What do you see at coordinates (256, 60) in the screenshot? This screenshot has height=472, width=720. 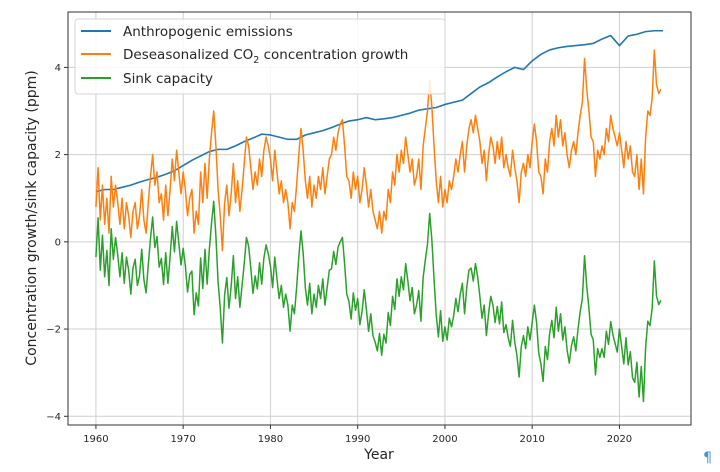 I see `legend-label-co2-subscript: 2` at bounding box center [256, 60].